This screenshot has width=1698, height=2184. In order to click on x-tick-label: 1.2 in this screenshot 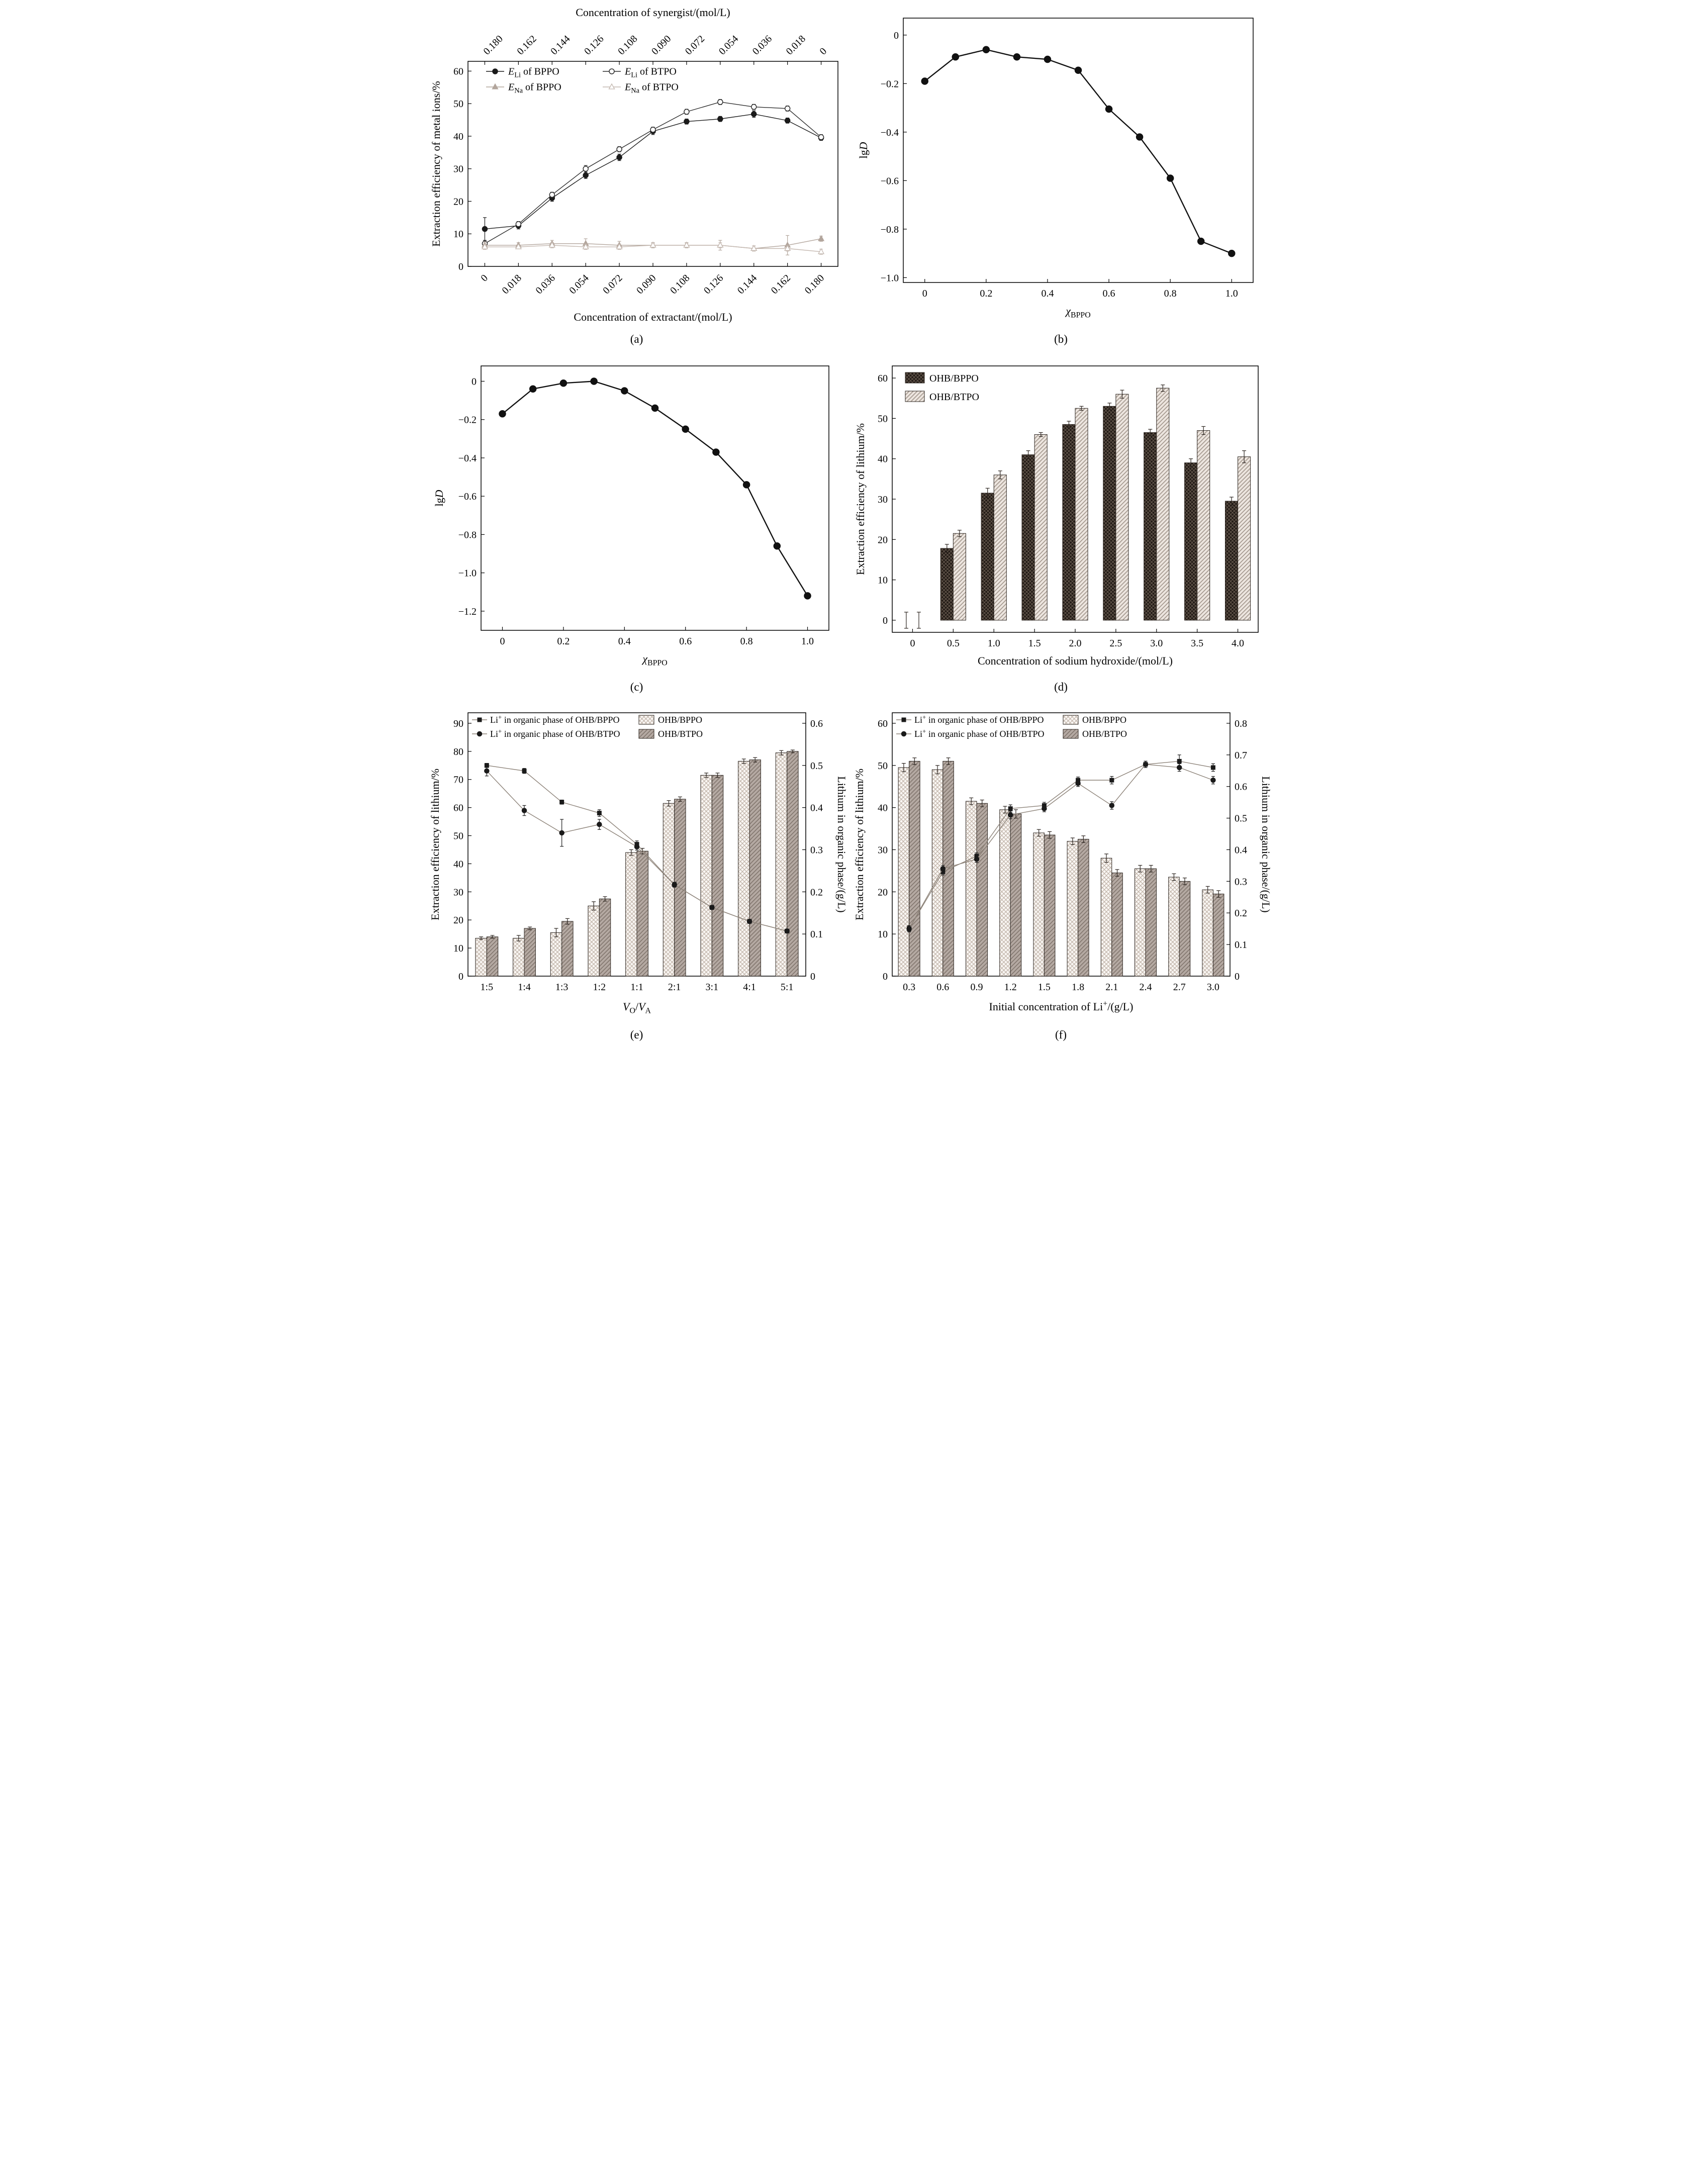, I will do `click(1010, 987)`.